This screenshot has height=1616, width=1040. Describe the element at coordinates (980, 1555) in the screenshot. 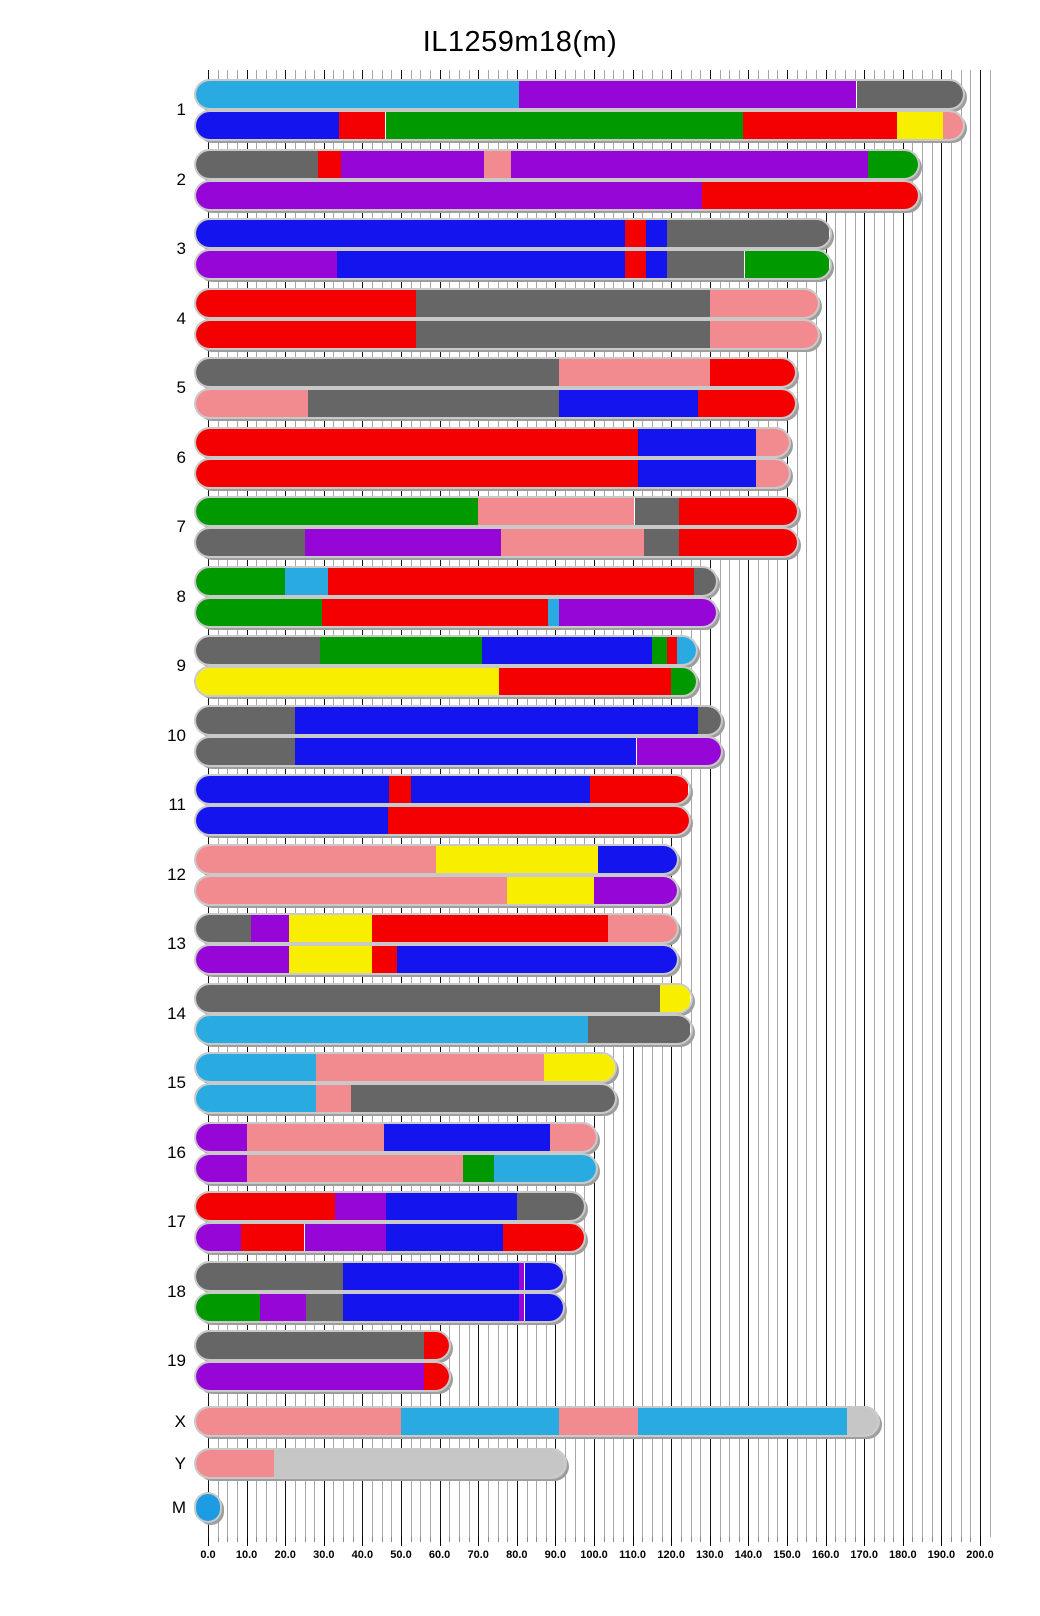

I see `axis-tick-label: 200.0` at that location.